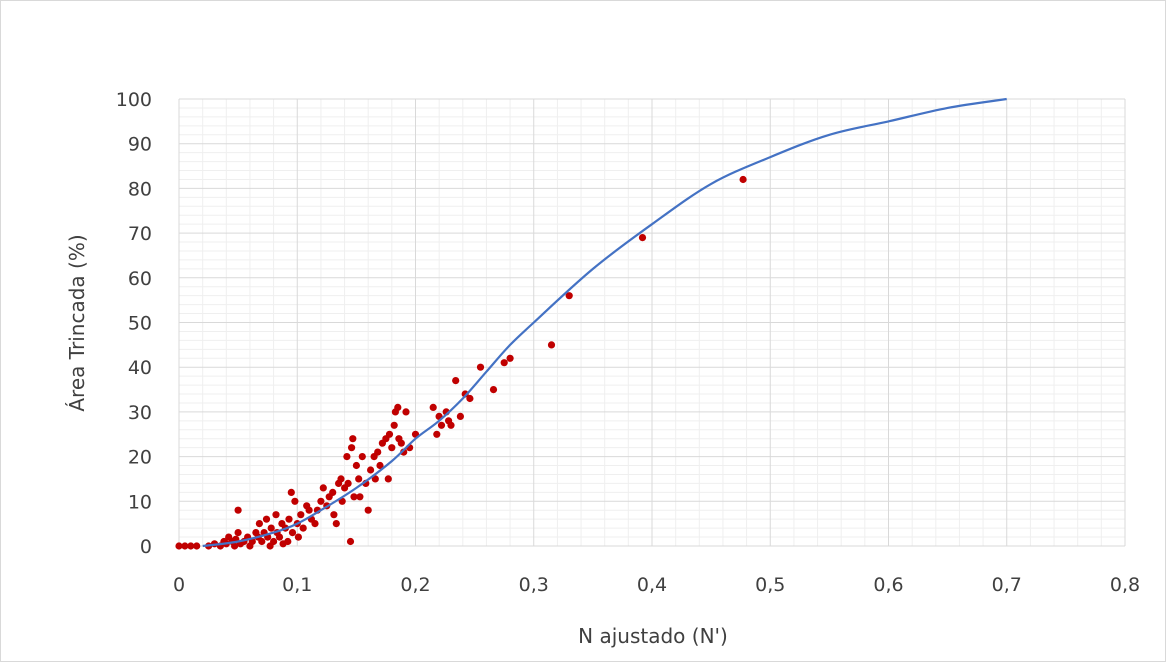  What do you see at coordinates (140, 234) in the screenshot?
I see `y-tick-label: 70` at bounding box center [140, 234].